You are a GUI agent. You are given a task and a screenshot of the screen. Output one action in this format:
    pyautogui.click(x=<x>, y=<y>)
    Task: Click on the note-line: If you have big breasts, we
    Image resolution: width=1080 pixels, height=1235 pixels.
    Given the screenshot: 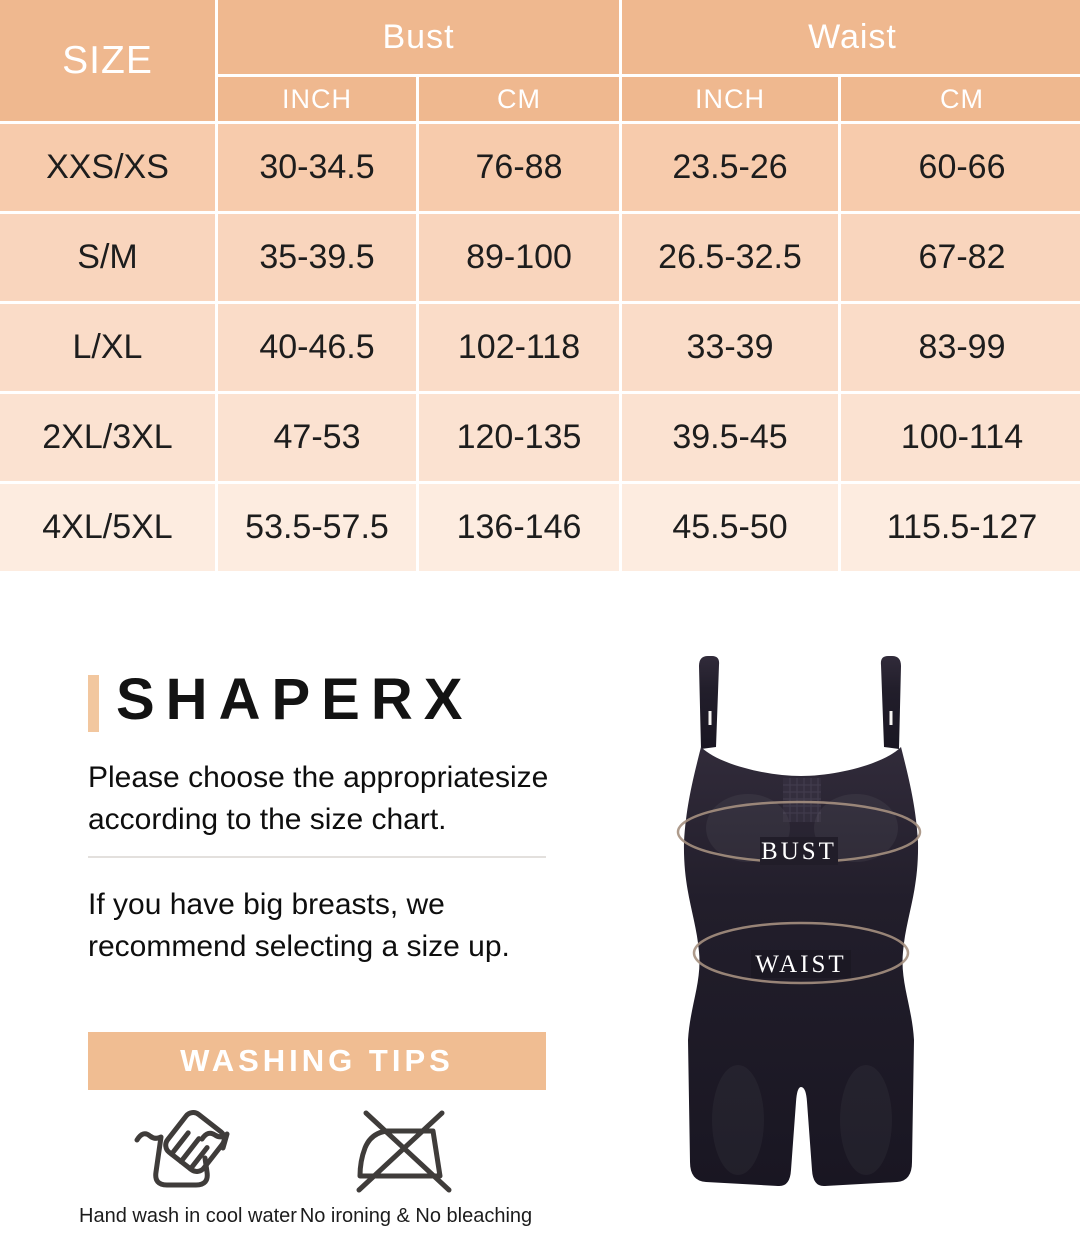 What is the action you would take?
    pyautogui.click(x=266, y=904)
    